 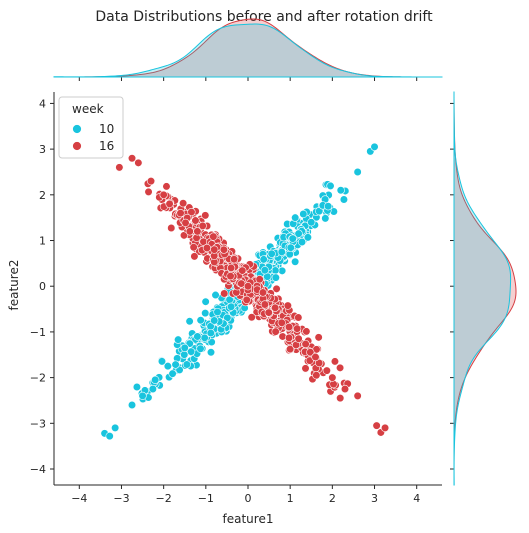 What do you see at coordinates (42, 149) in the screenshot?
I see `y-tick-label: 3` at bounding box center [42, 149].